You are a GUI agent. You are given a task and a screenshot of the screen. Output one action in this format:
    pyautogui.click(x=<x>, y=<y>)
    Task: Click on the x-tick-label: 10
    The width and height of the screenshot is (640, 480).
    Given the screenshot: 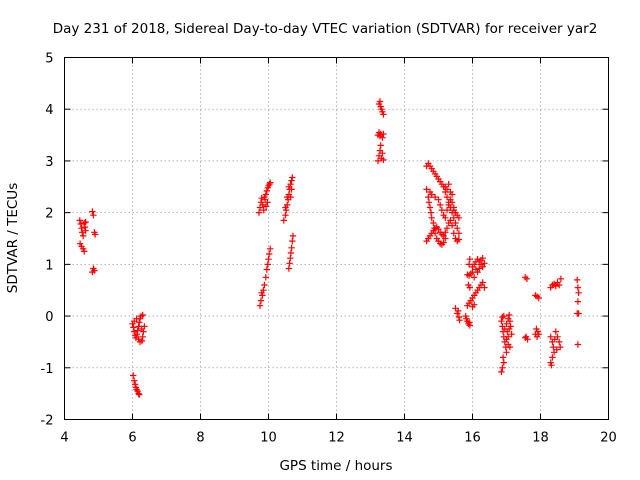 What is the action you would take?
    pyautogui.click(x=268, y=438)
    